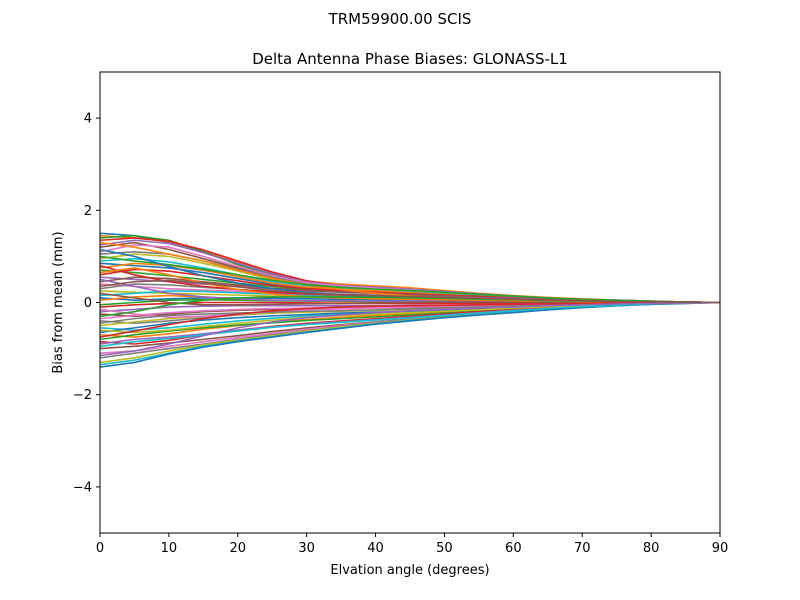 The image size is (800, 600). I want to click on y-tick-label: 4, so click(88, 119).